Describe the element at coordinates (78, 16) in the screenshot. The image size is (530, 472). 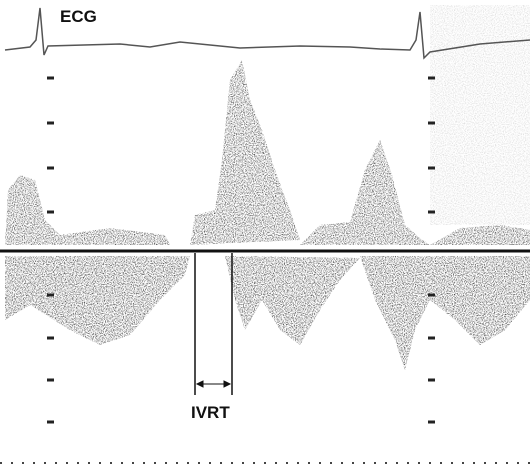
I see `ecg-label: ECG` at that location.